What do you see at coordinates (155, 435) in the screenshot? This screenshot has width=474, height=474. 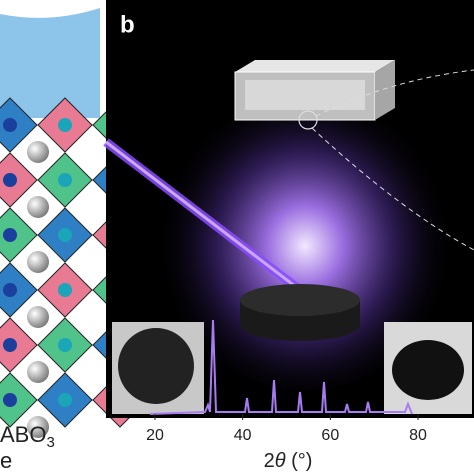 I see `x-tick-label: 20` at bounding box center [155, 435].